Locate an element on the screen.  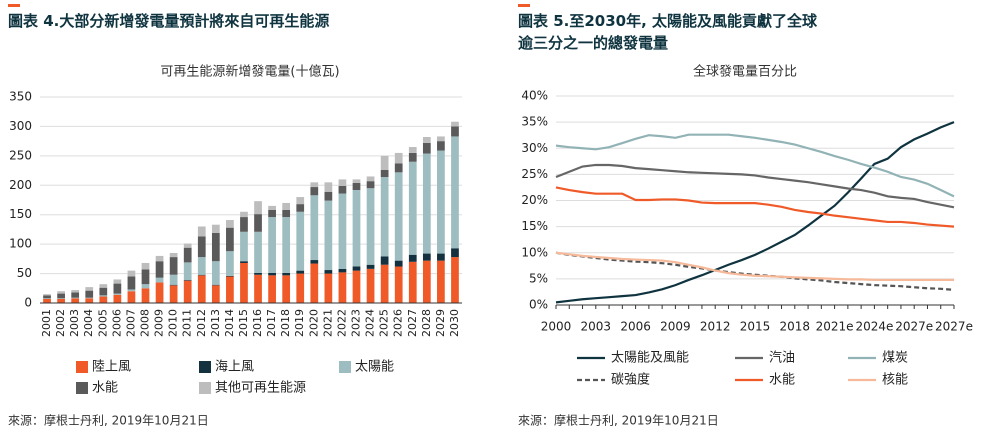
x-tick-label: 2018 is located at coordinates (795, 327).